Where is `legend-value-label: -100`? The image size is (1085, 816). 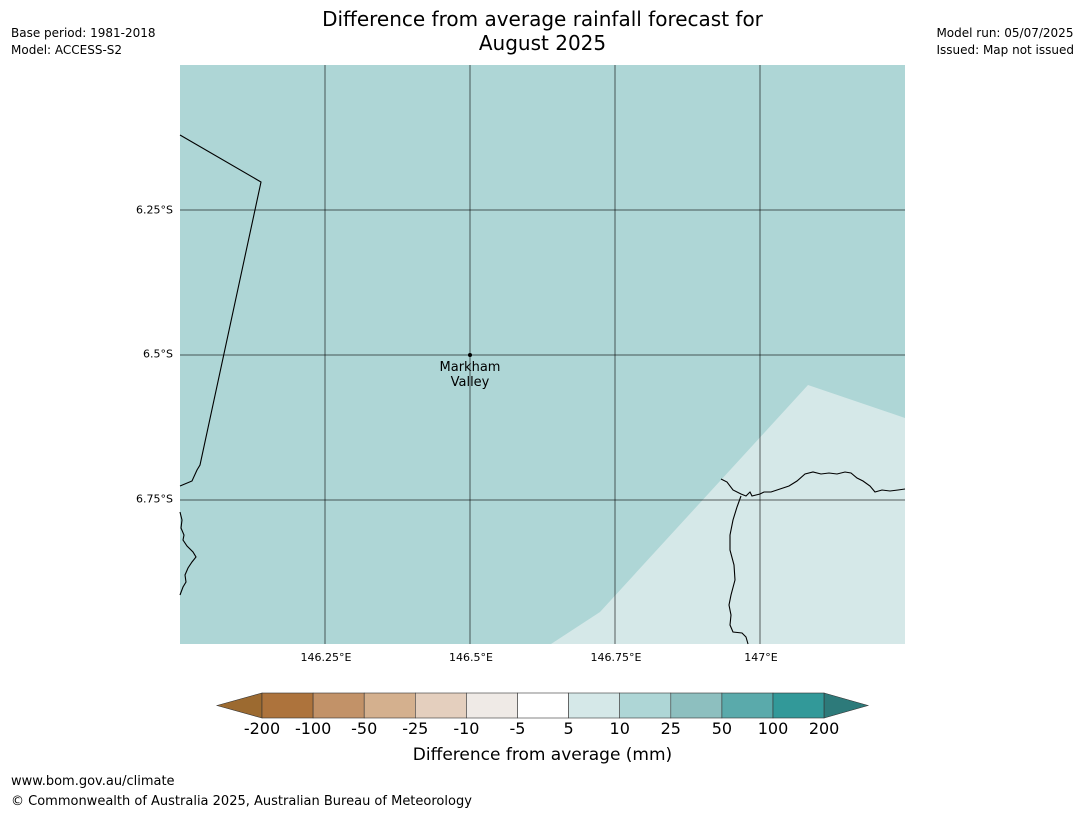
legend-value-label: -100 is located at coordinates (313, 728).